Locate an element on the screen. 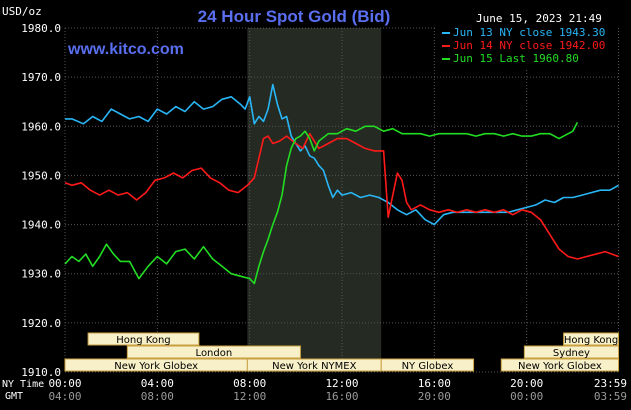 The height and width of the screenshot is (410, 631). gmt-tick-label-2: 12:00 is located at coordinates (249, 396).